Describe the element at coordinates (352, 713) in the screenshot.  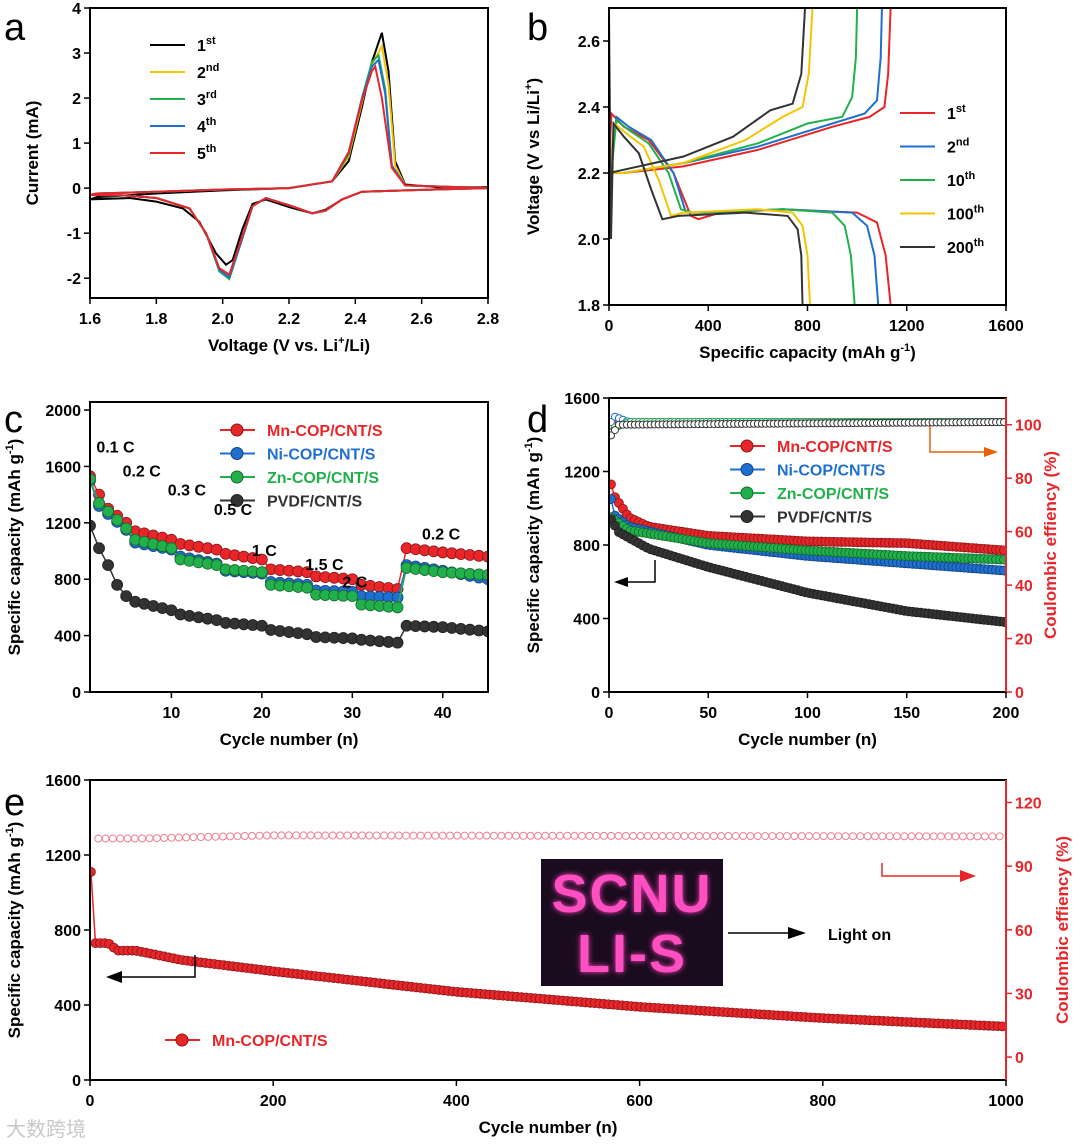
I see `x-tick-label: 30` at that location.